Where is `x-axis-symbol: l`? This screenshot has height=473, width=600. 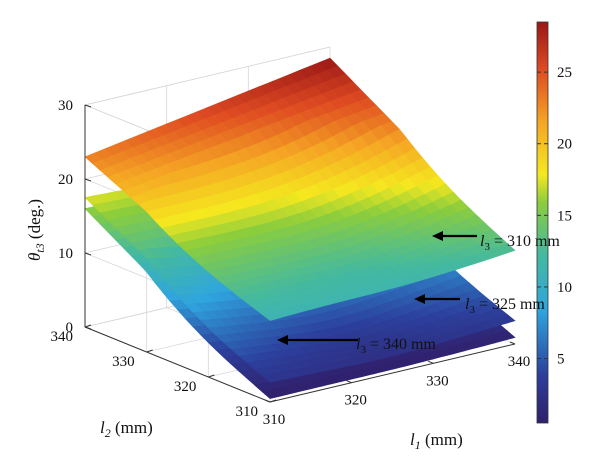 x-axis-symbol: l is located at coordinates (412, 439).